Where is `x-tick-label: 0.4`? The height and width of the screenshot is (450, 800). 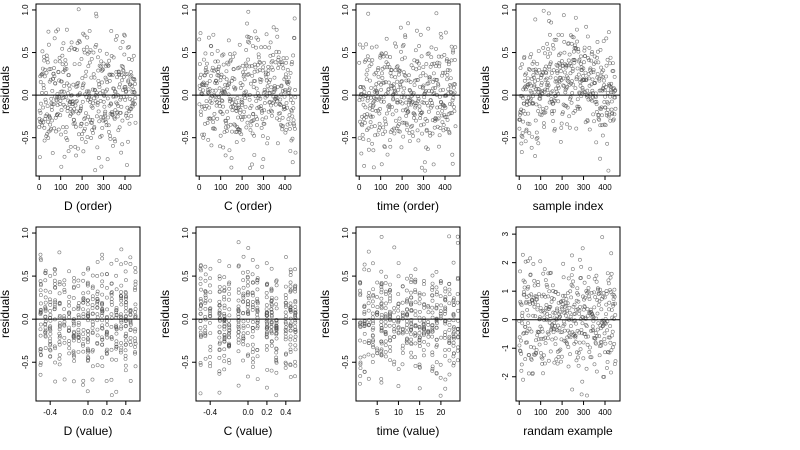 x-tick-label: 0.4 is located at coordinates (286, 412).